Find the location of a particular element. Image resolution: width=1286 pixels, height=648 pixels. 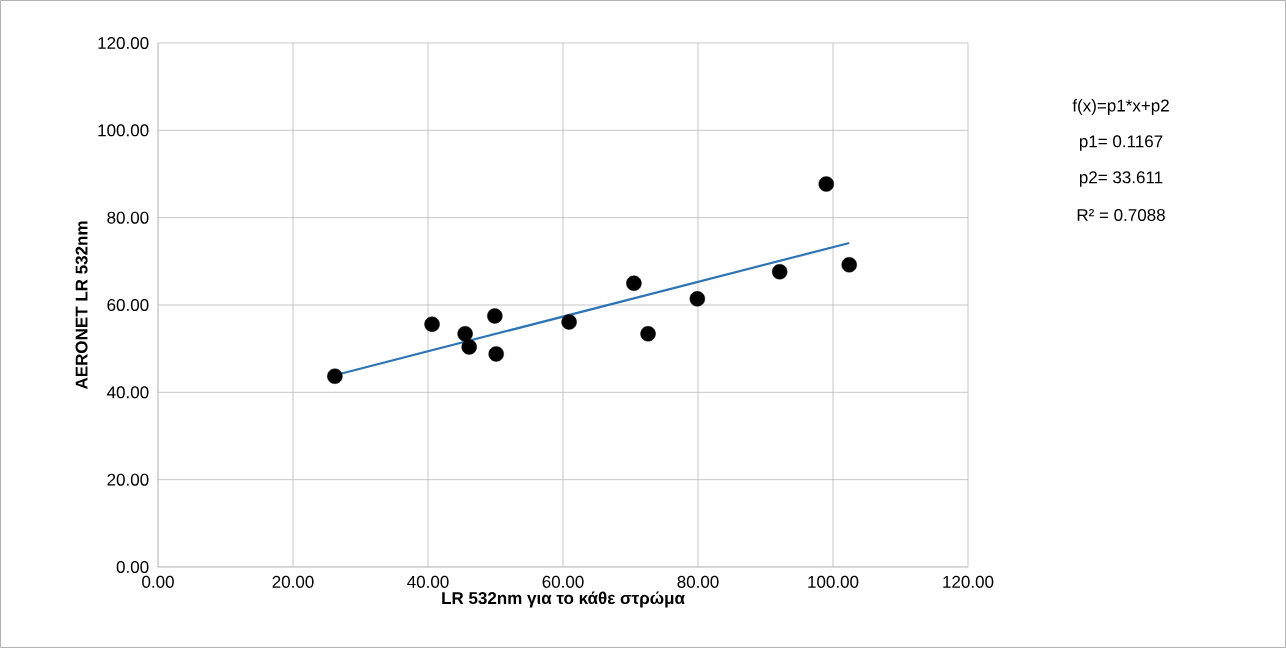

y-tick-label: 60.00 is located at coordinates (128, 305).